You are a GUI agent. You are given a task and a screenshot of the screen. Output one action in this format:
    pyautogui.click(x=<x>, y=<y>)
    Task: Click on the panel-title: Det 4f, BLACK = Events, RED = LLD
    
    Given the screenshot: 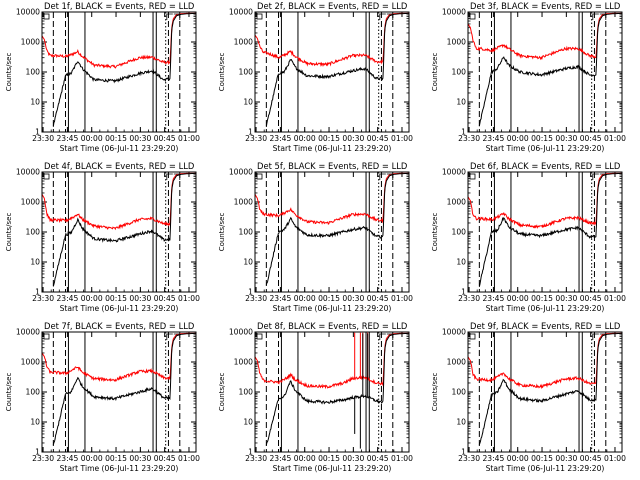 What is the action you would take?
    pyautogui.click(x=119, y=166)
    